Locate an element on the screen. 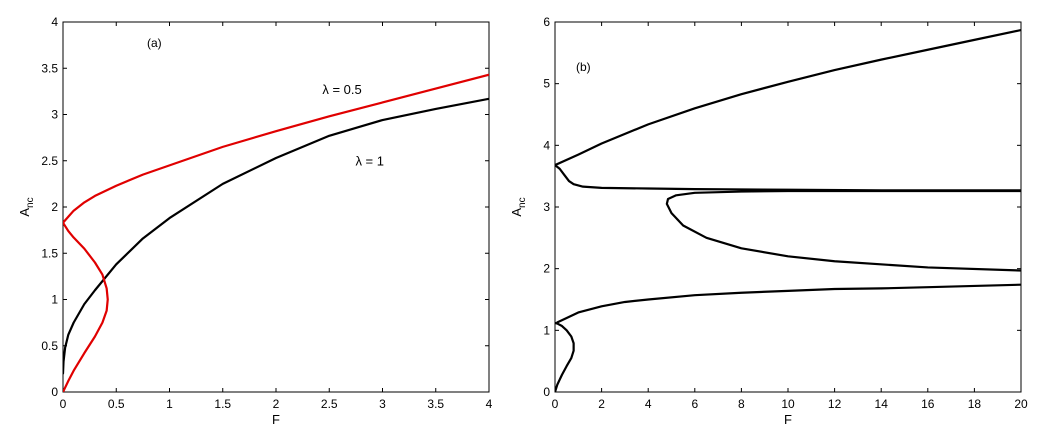 The image size is (1051, 434). panel-a-xtick-label: 3.5 is located at coordinates (435, 404).